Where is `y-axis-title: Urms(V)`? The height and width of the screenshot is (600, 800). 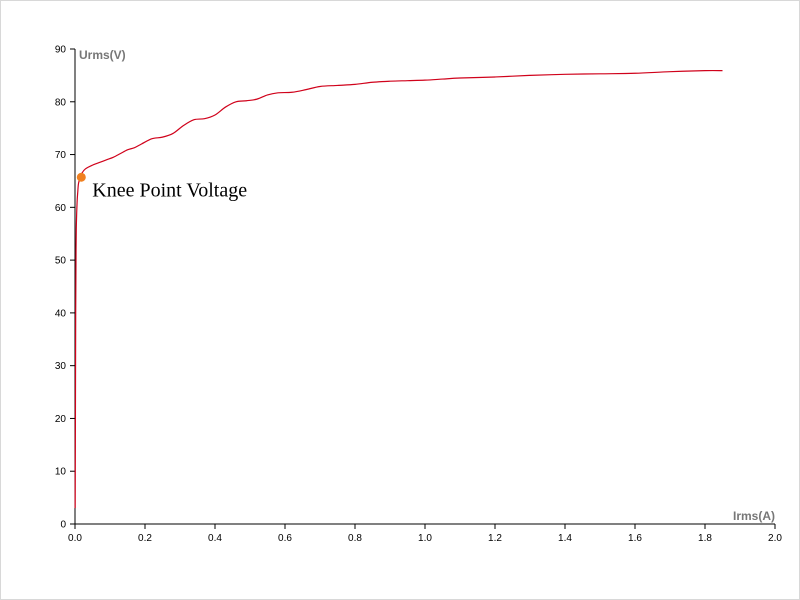 y-axis-title: Urms(V) is located at coordinates (102, 55).